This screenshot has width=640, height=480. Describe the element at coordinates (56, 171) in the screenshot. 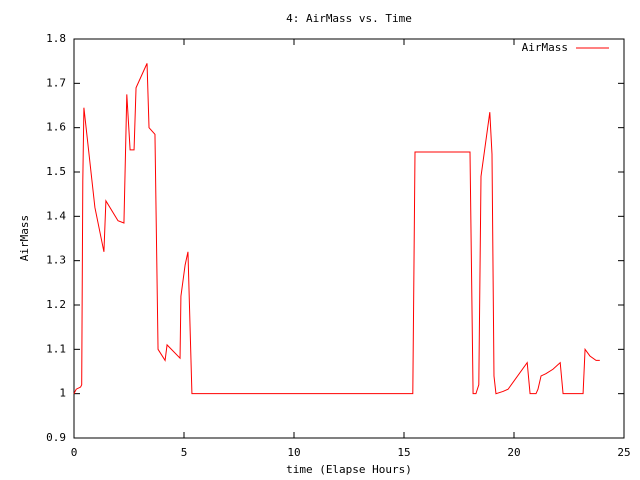

I see `y-tick-label: 1.5` at that location.